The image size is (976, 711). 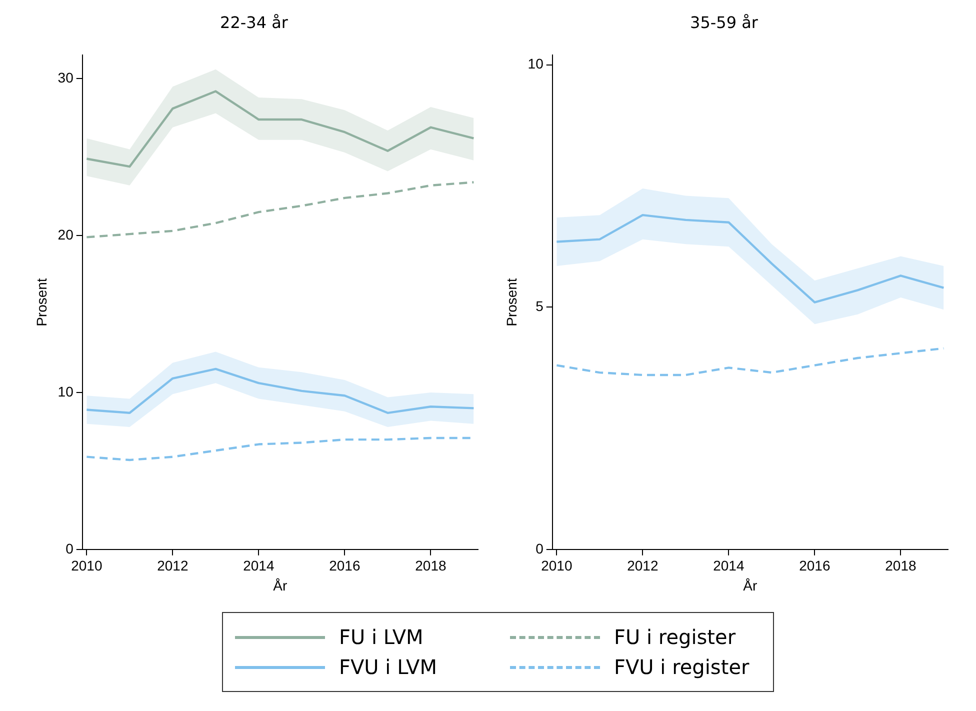 What do you see at coordinates (66, 234) in the screenshot?
I see `y-tick-label: 20` at bounding box center [66, 234].